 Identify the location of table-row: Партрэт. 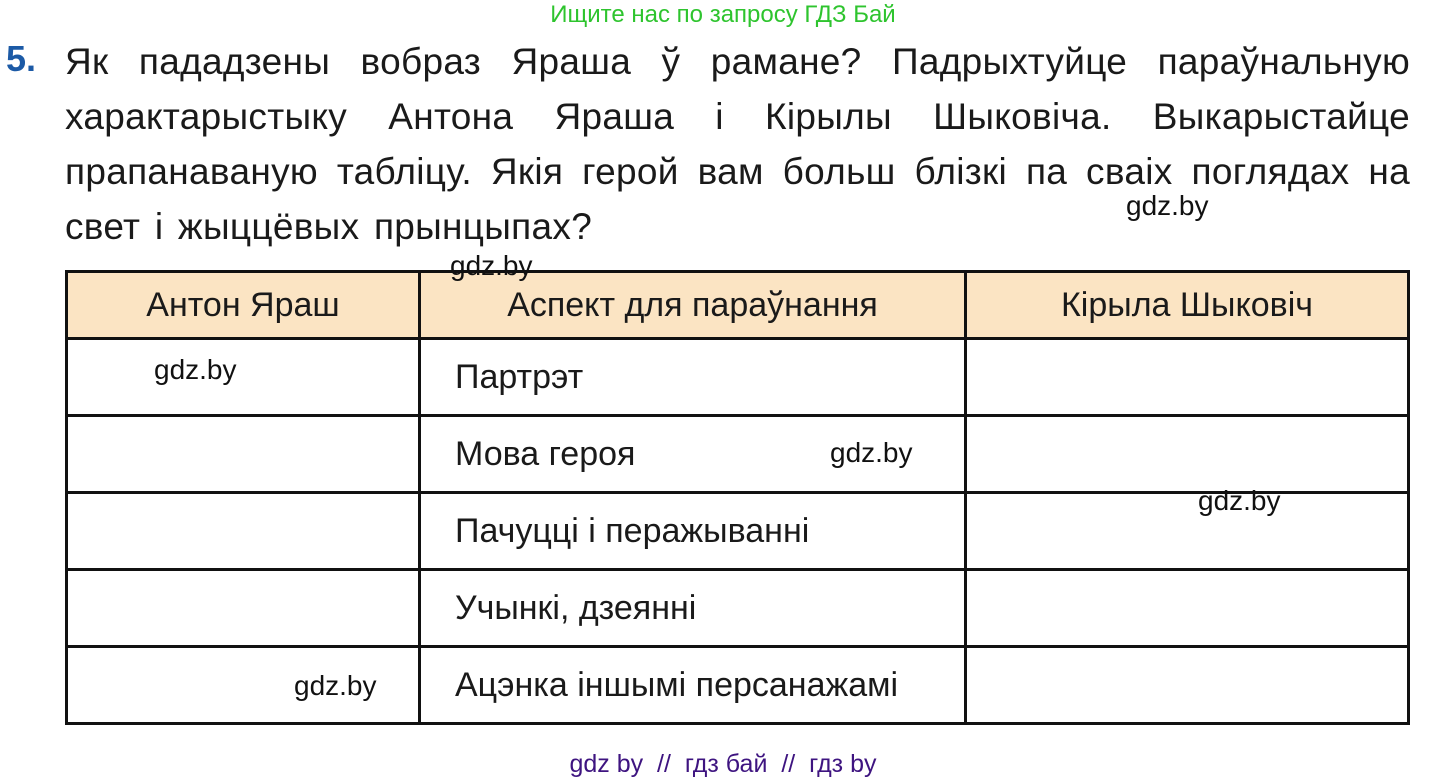
(737, 377).